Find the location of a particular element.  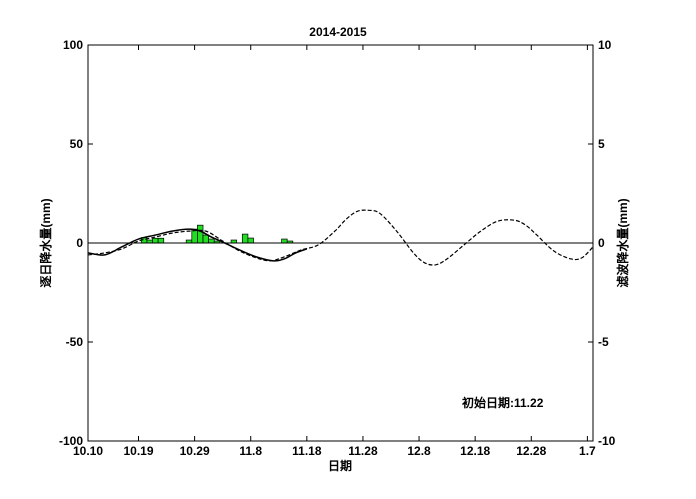

y-left-tick-label: -50 is located at coordinates (75, 342).